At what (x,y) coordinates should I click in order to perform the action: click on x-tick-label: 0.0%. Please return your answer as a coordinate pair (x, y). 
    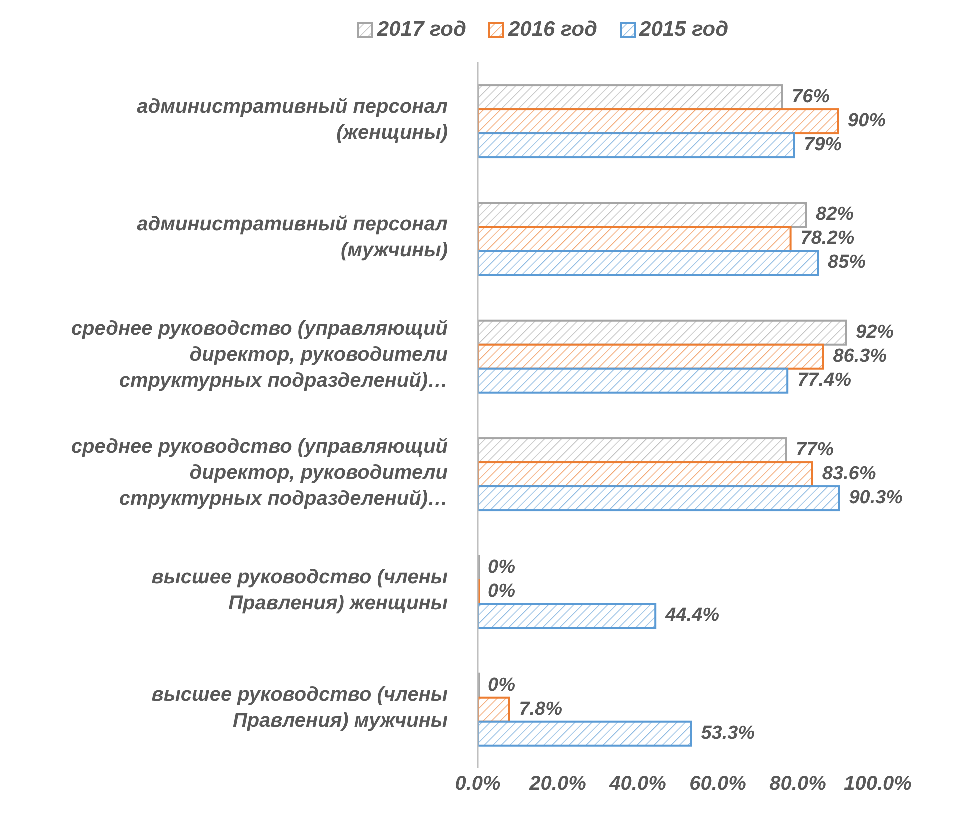
    Looking at the image, I should click on (478, 784).